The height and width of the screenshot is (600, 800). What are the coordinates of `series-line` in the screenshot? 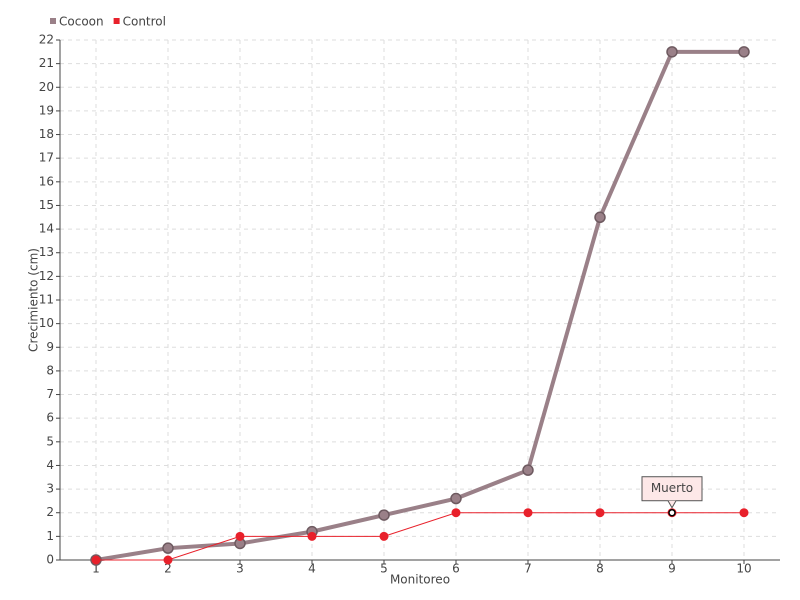 It's located at (420, 536).